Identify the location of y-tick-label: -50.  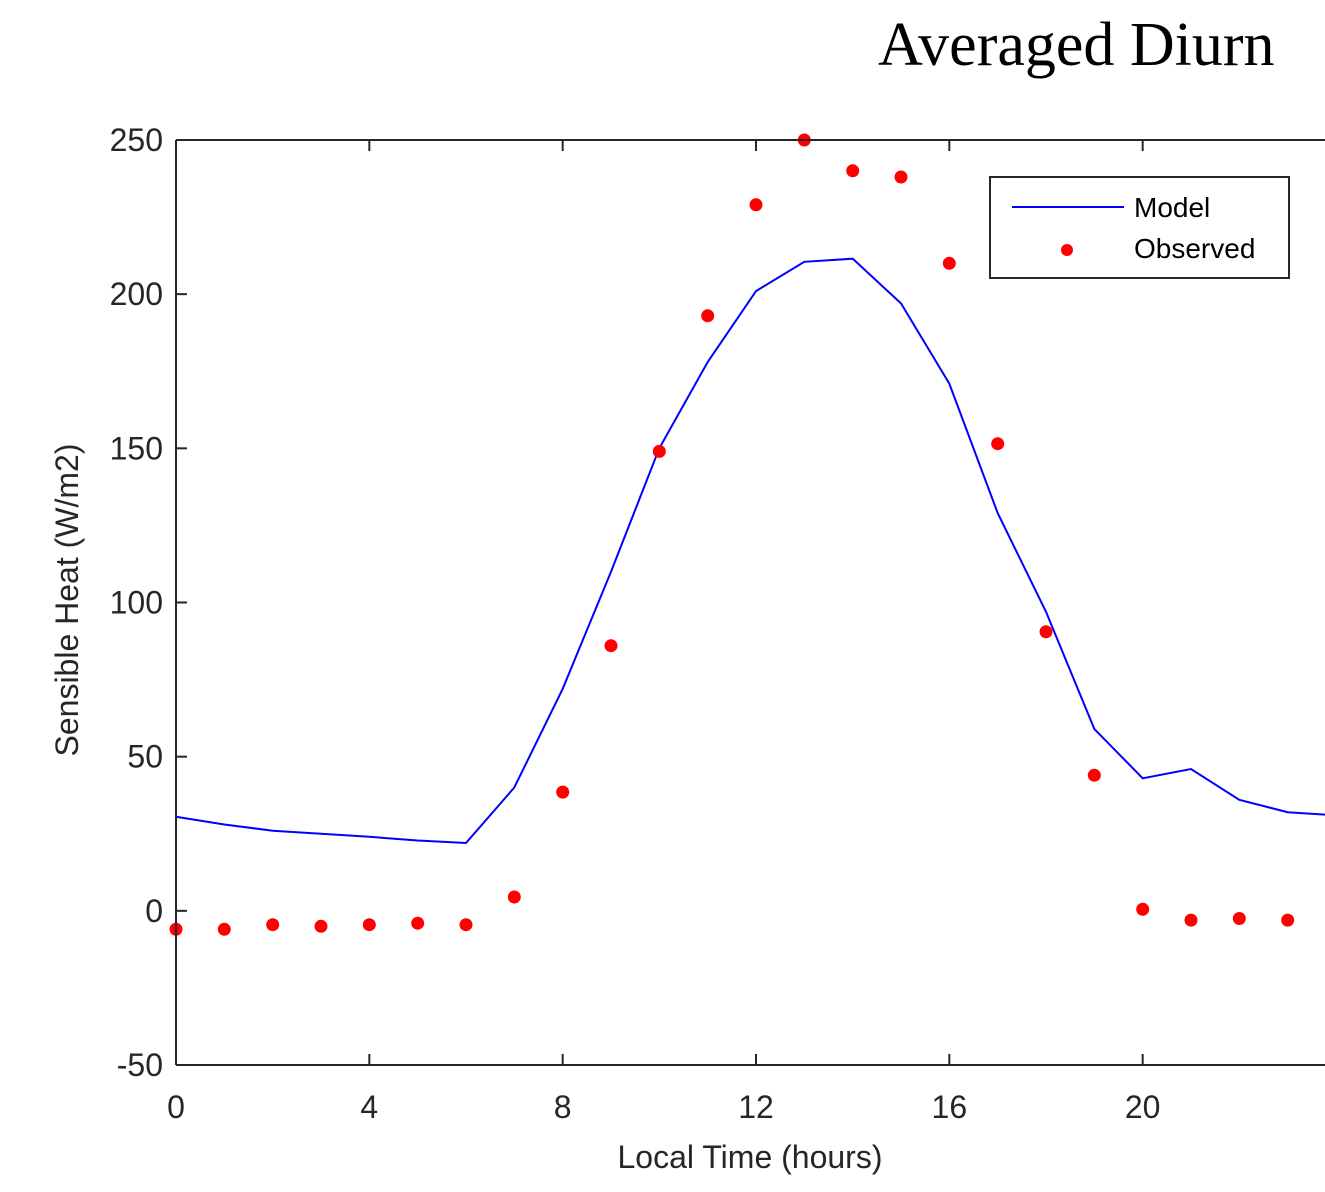
(140, 1065).